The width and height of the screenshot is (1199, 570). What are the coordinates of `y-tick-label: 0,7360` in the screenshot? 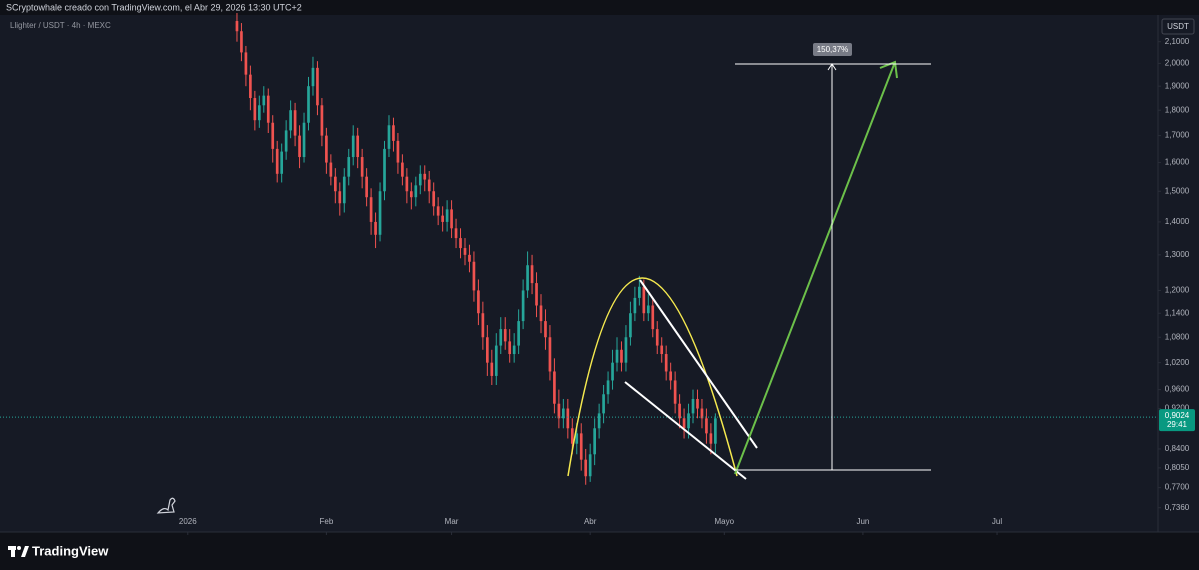 It's located at (1177, 507).